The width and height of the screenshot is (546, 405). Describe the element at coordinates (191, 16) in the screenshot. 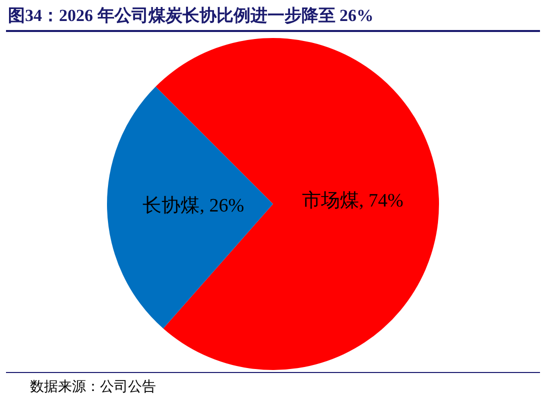

I see `chart-title: 图34：2026 年公司煤炭长协比例进一步降至 26%` at that location.